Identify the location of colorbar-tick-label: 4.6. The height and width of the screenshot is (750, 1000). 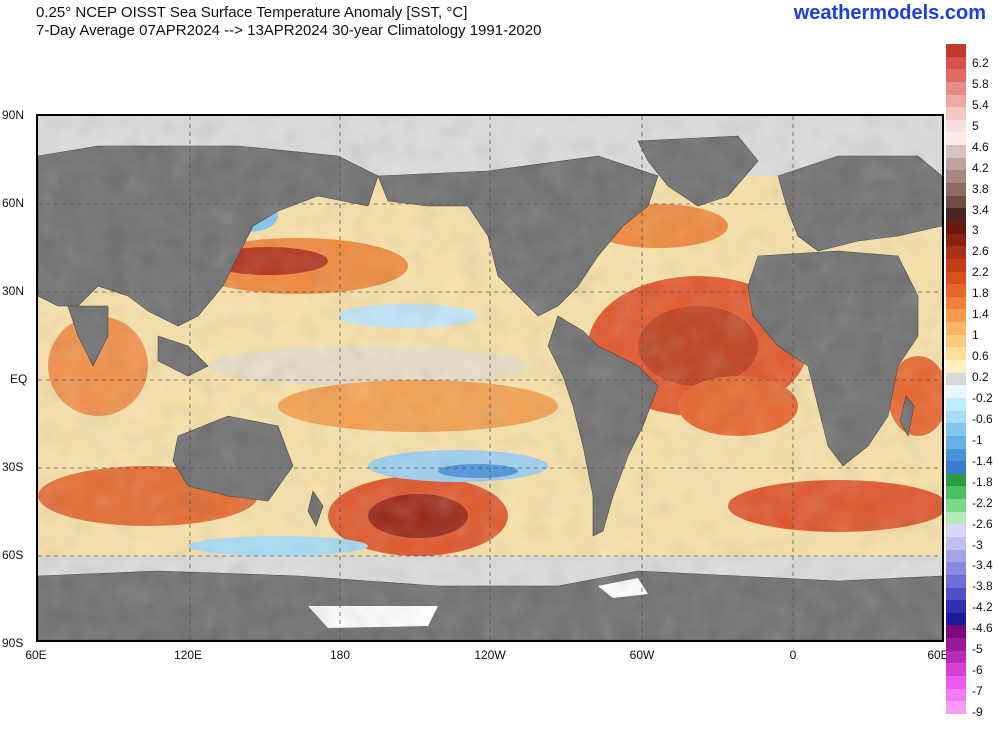
(980, 146).